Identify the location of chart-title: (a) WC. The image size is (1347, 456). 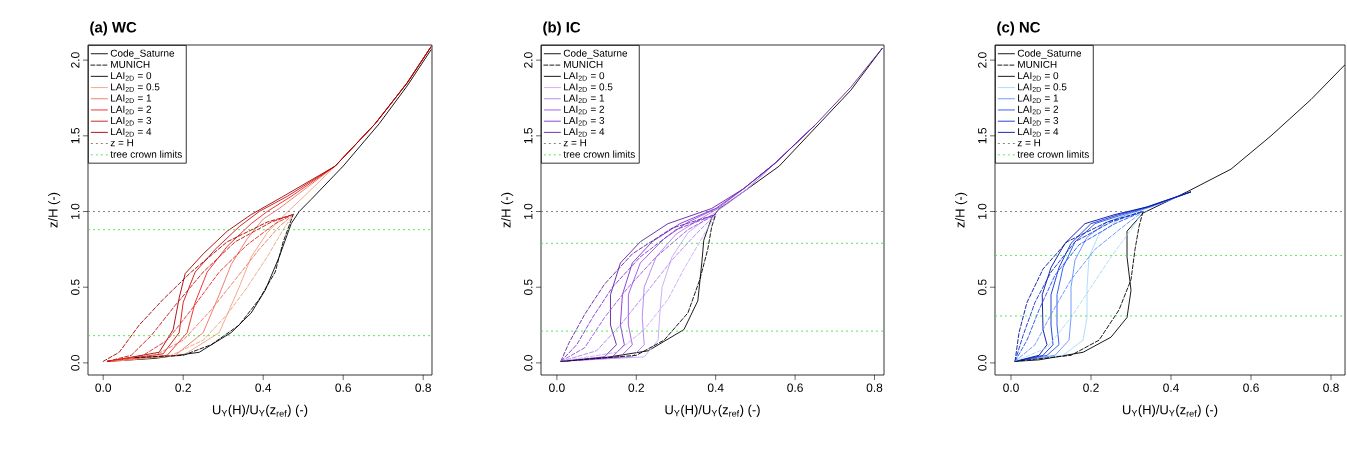
(113, 28).